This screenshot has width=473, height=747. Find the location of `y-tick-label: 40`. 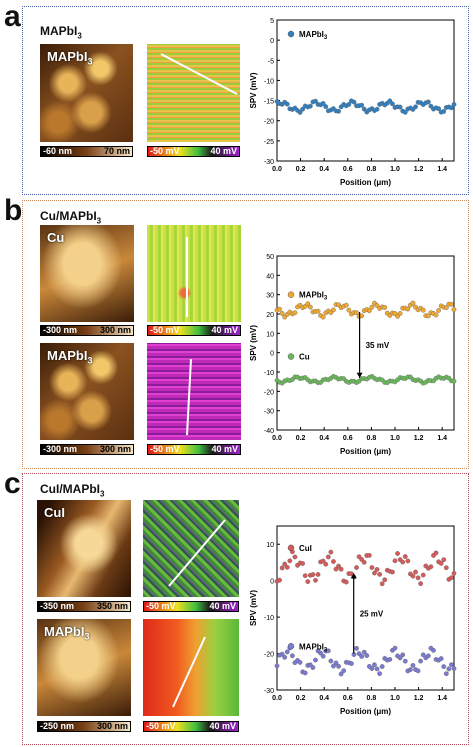

y-tick-label: 40 is located at coordinates (270, 276).